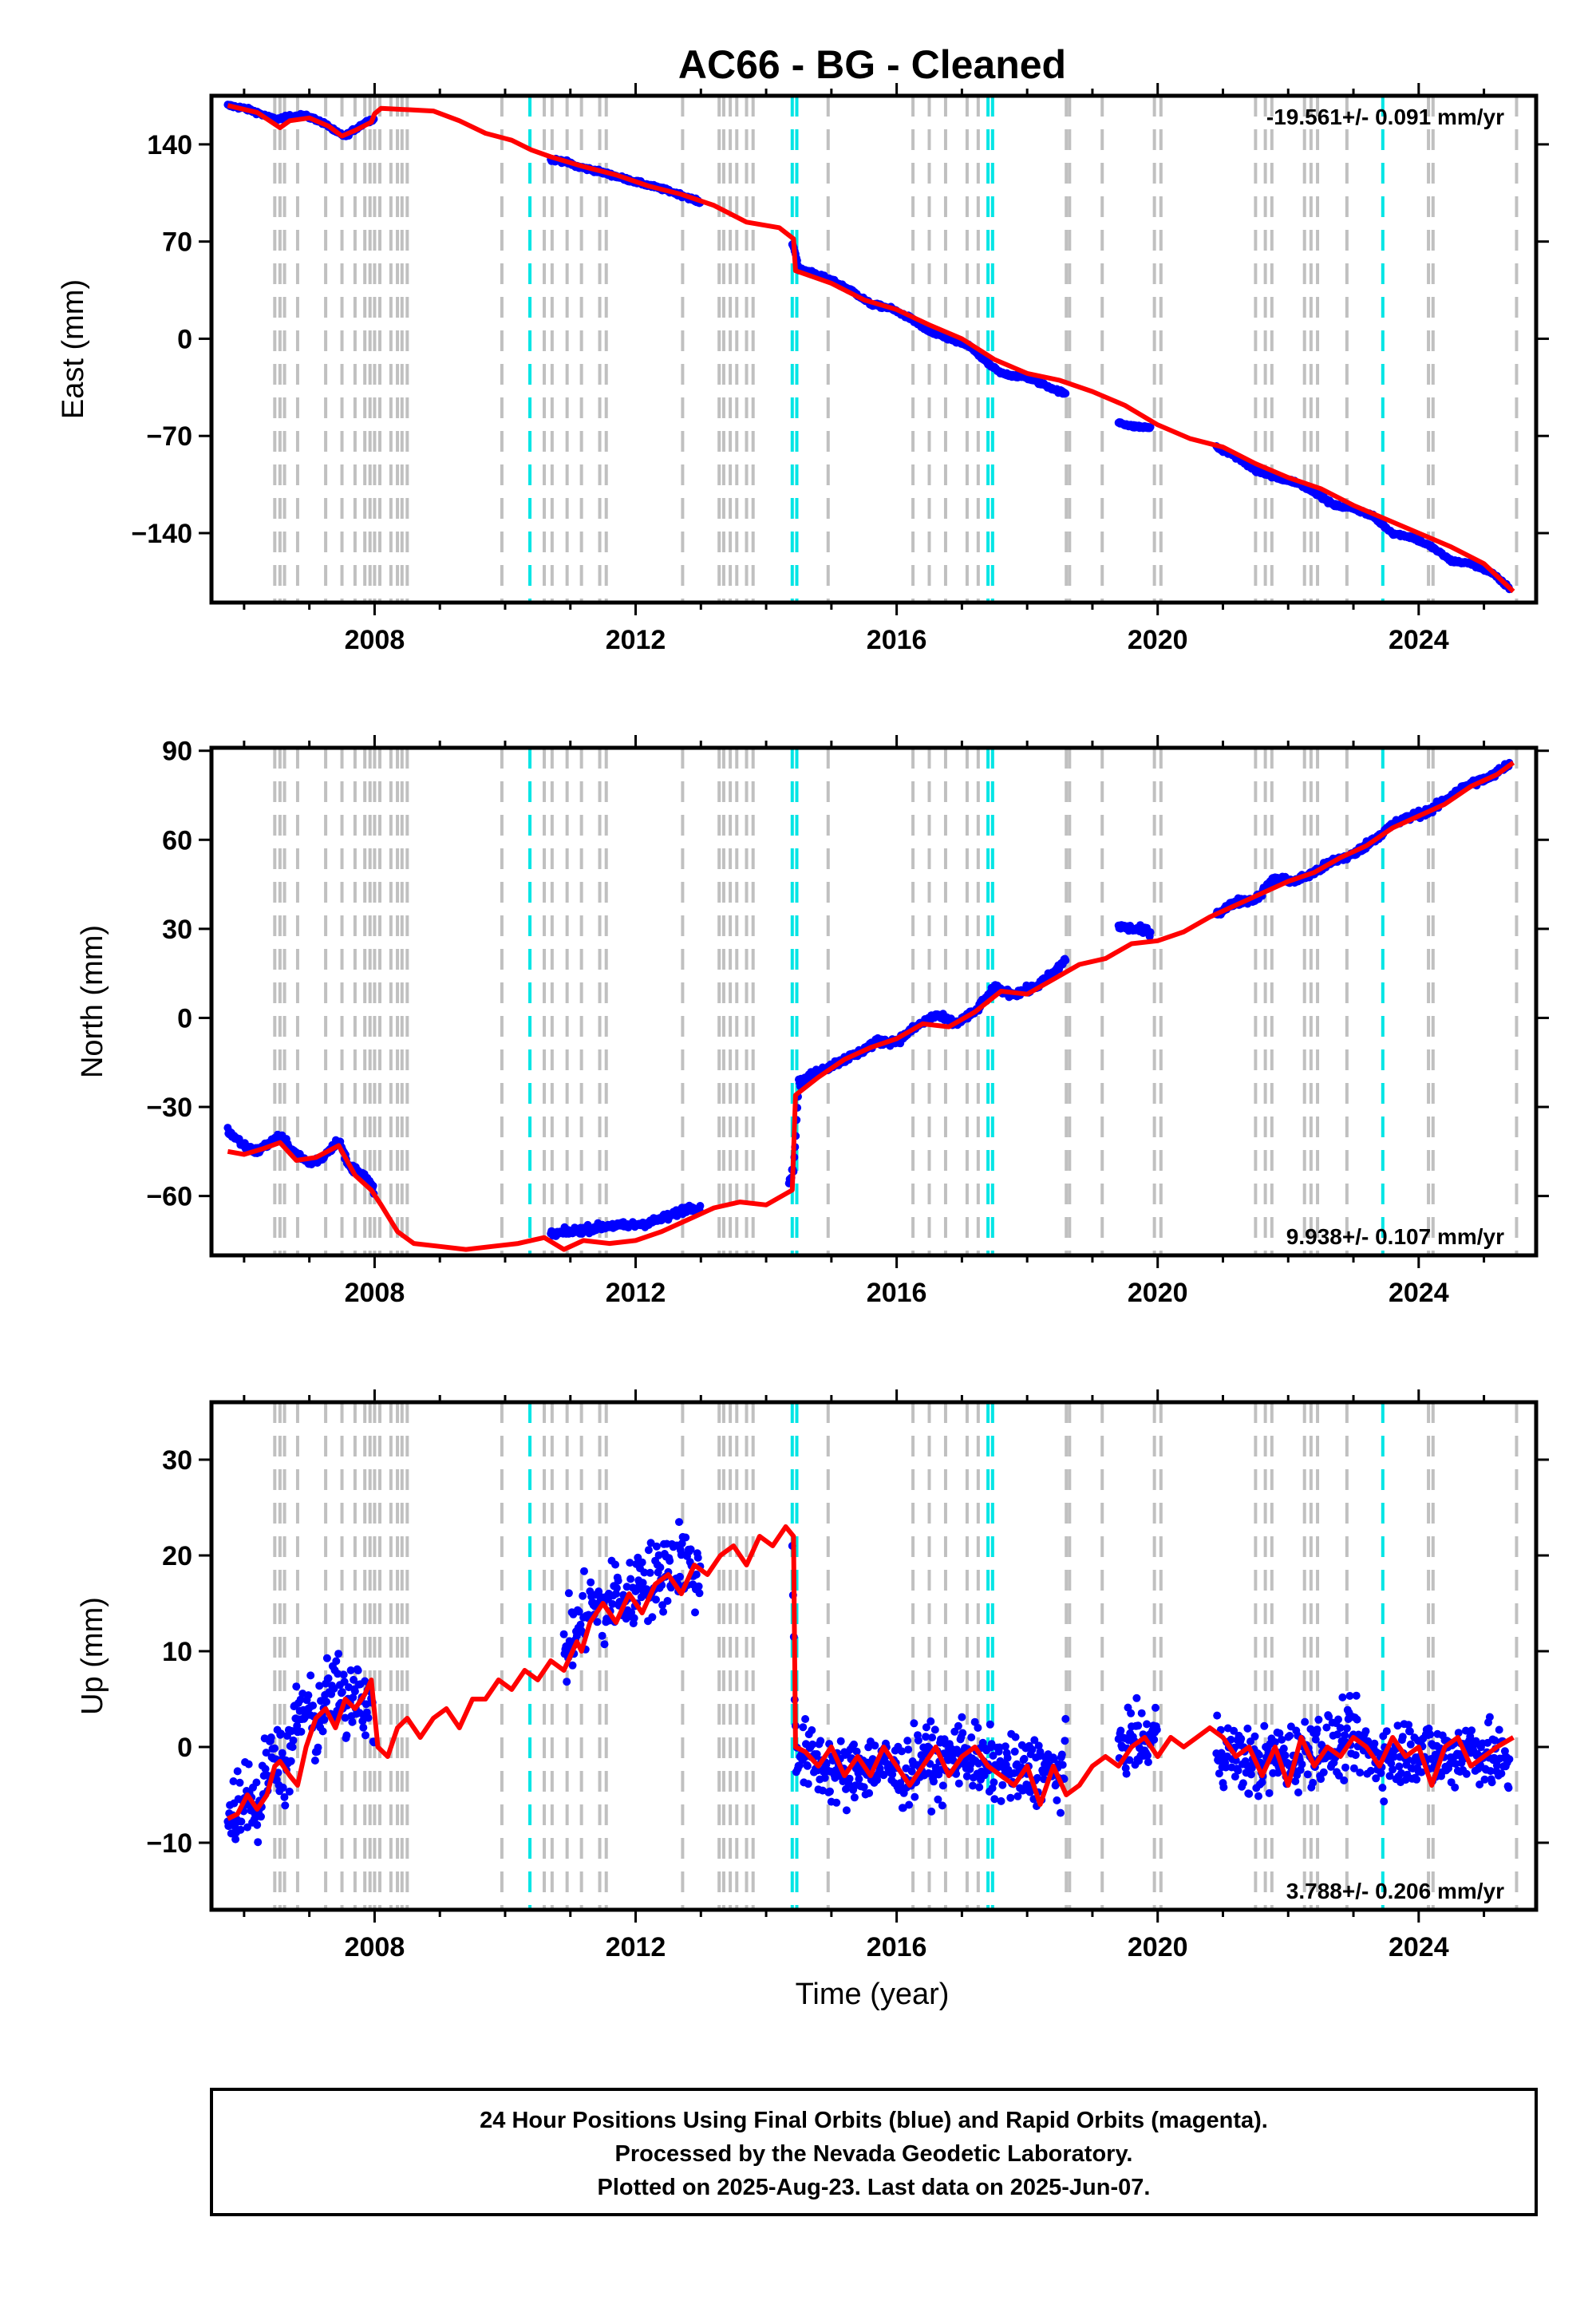 The image size is (1596, 2316). I want to click on x-tick-label: 2020, so click(1158, 640).